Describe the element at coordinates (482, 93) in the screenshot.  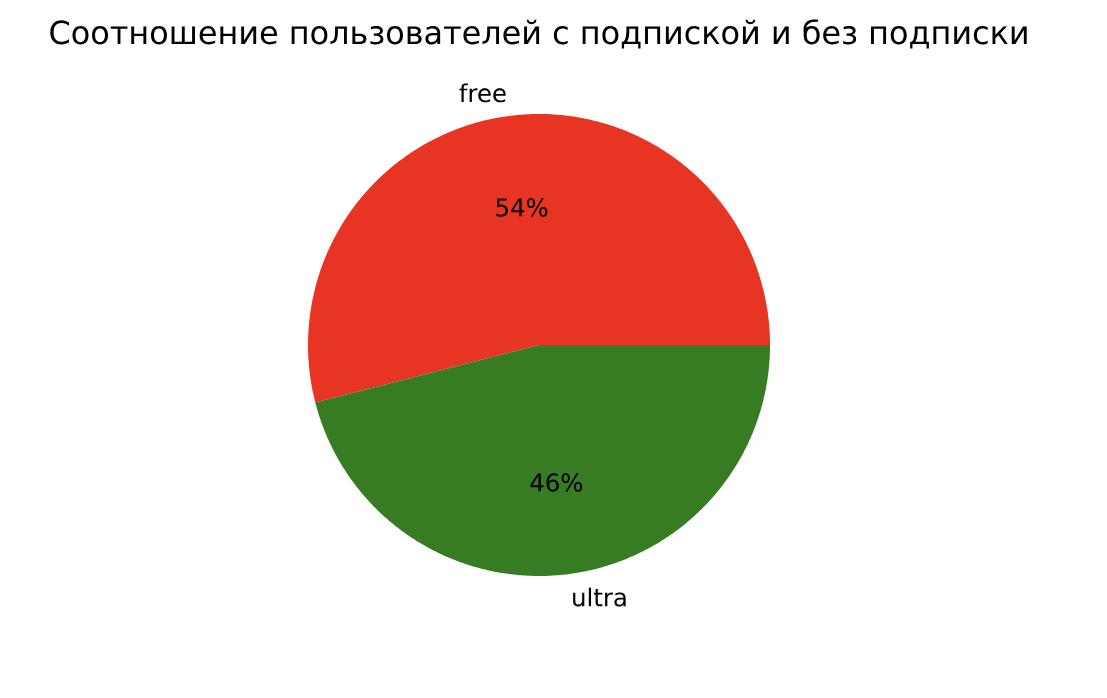
I see `slice-label: free` at that location.